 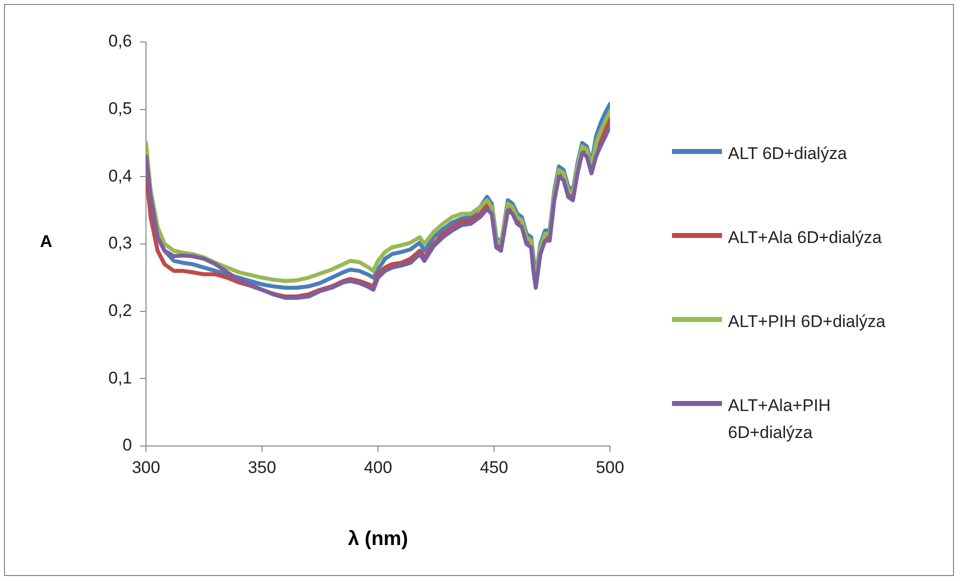 What do you see at coordinates (780, 419) in the screenshot?
I see `legend-label: ALT+Ala+PIH 6D+dialýza` at bounding box center [780, 419].